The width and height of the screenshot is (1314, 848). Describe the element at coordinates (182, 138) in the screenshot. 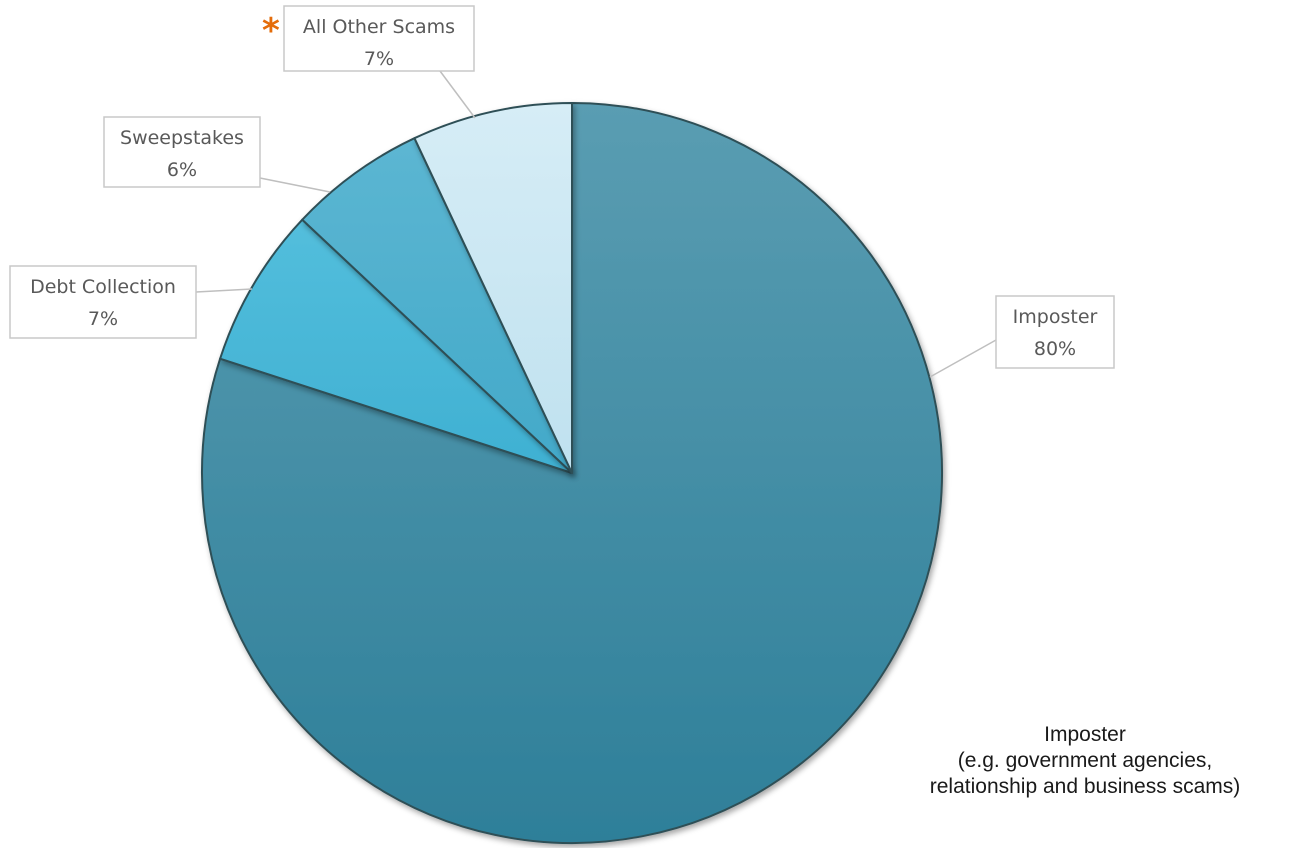

I see `slice-label: Sweepstakes` at that location.